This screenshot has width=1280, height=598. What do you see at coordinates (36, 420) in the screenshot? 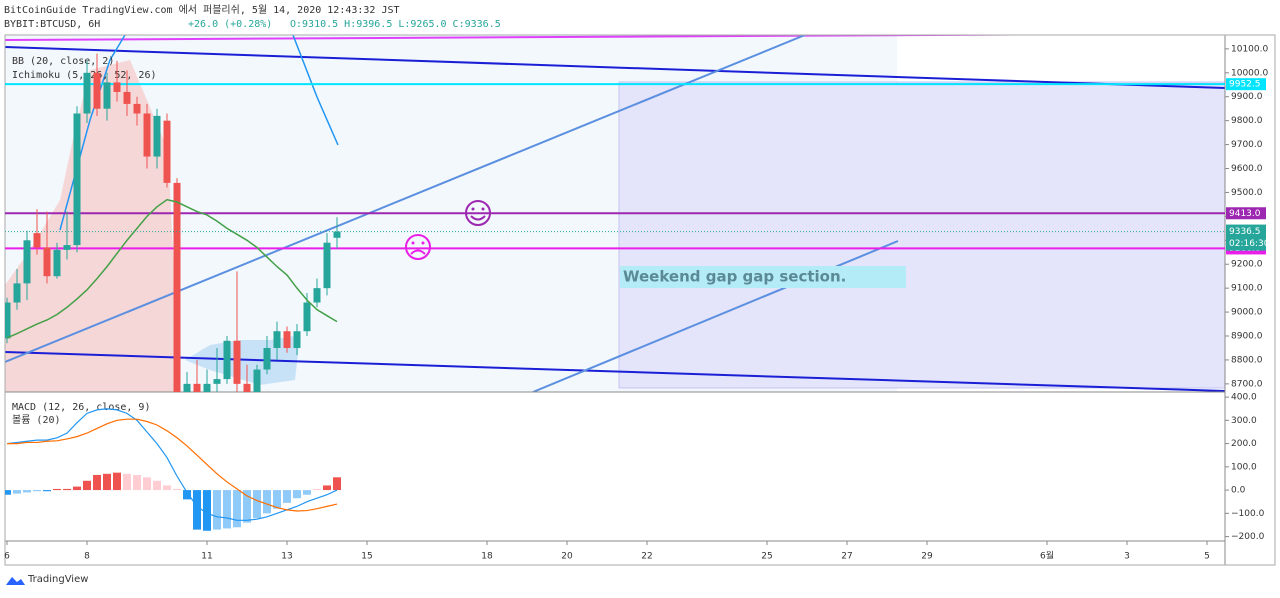
I see `legend: 볼륨 (20)` at bounding box center [36, 420].